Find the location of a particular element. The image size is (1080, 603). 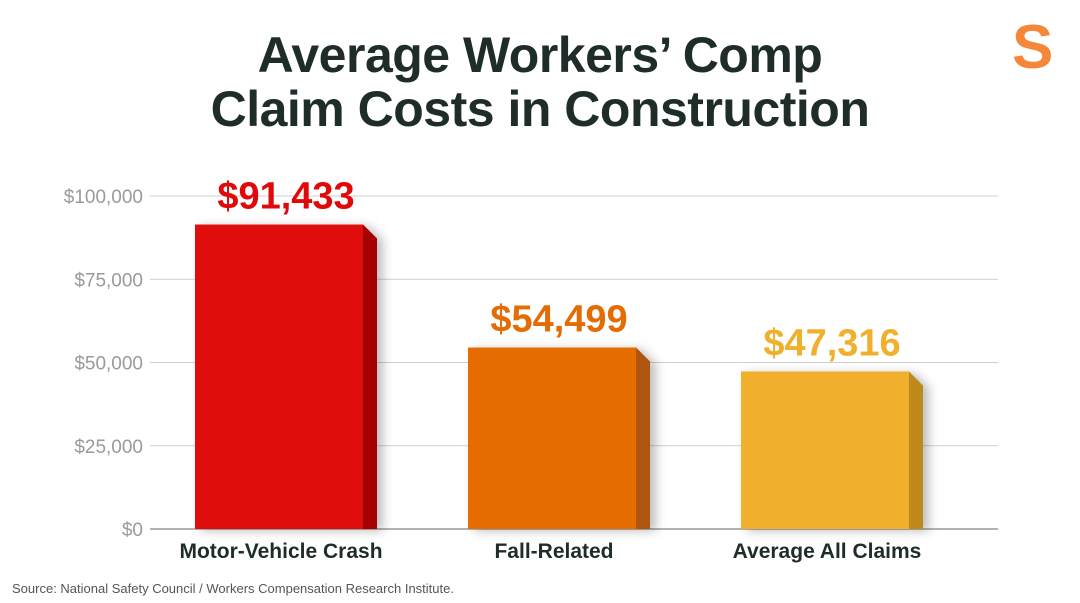

y-tick-label: $100,000 is located at coordinates (103, 197).